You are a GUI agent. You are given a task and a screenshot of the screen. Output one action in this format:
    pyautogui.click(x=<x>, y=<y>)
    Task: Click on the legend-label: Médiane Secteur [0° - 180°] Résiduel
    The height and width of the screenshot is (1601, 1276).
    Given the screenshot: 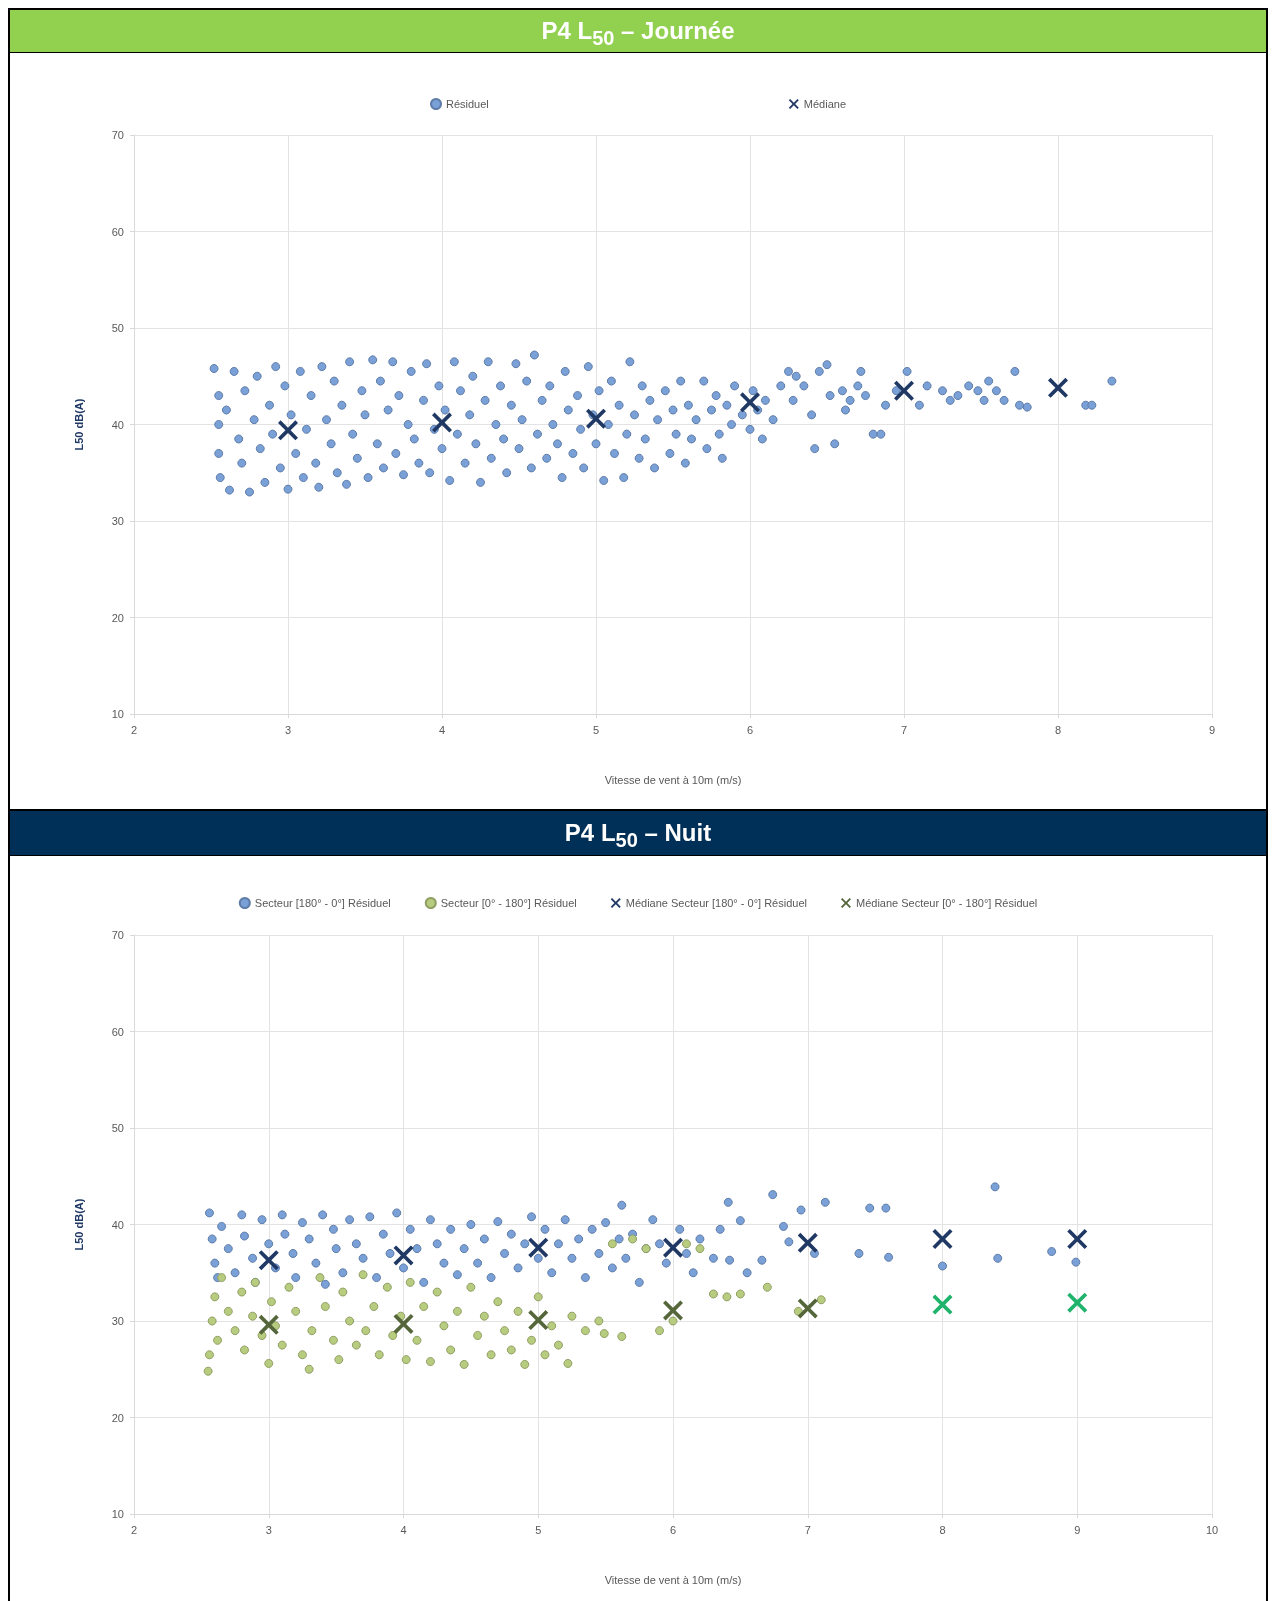 What is the action you would take?
    pyautogui.click(x=946, y=903)
    